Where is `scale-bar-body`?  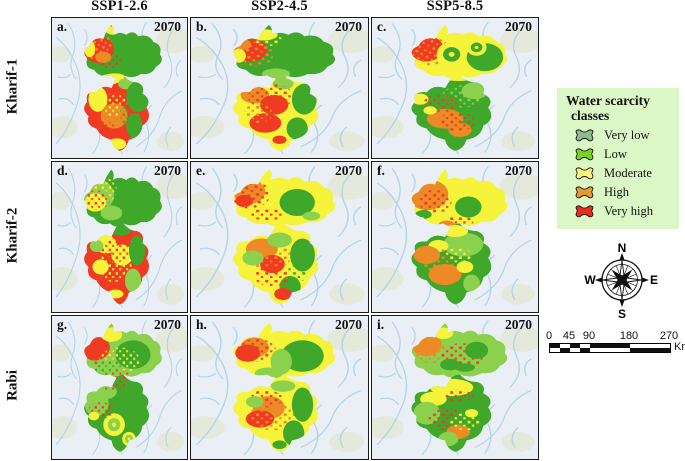 scale-bar-body is located at coordinates (610, 348).